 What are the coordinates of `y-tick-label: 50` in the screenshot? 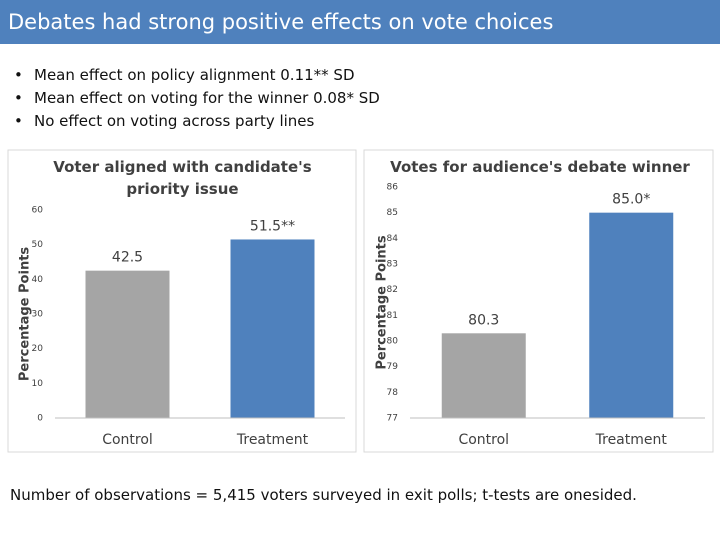 It's located at (38, 245).